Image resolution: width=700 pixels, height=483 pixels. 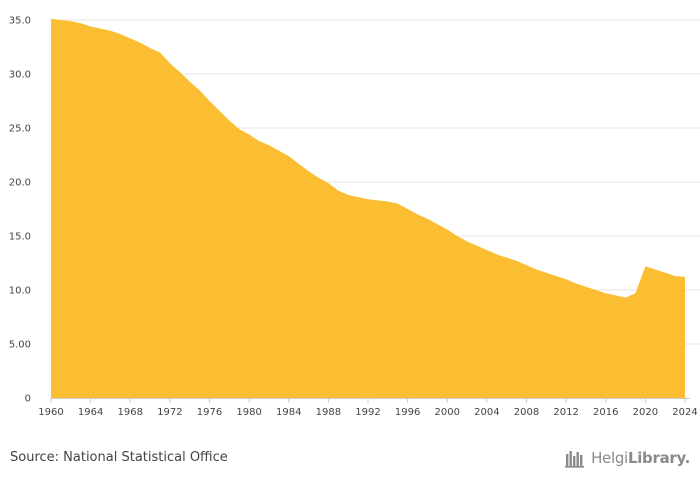 What do you see at coordinates (248, 412) in the screenshot?
I see `x-tick-label: 1980` at bounding box center [248, 412].